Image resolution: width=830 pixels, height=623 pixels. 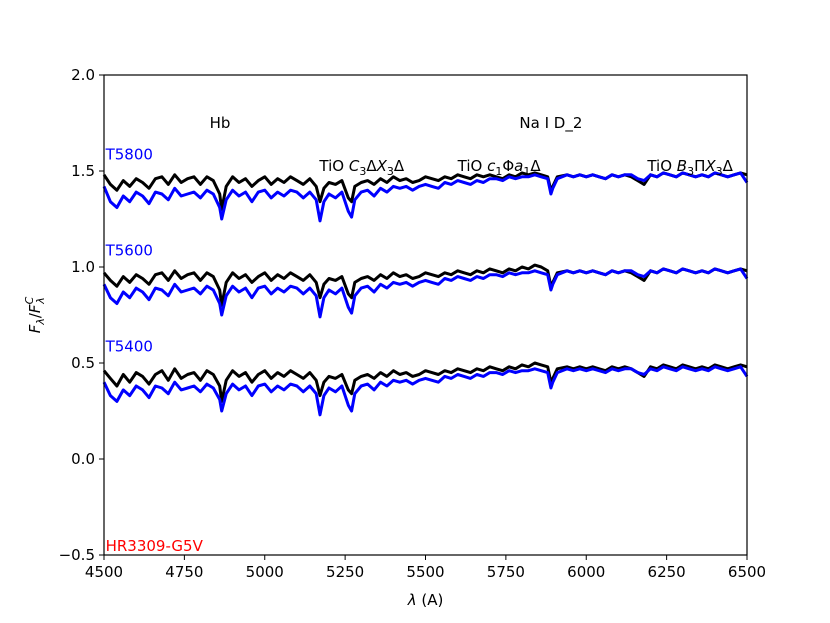 What do you see at coordinates (747, 572) in the screenshot?
I see `x-tick-label: 6500` at bounding box center [747, 572].